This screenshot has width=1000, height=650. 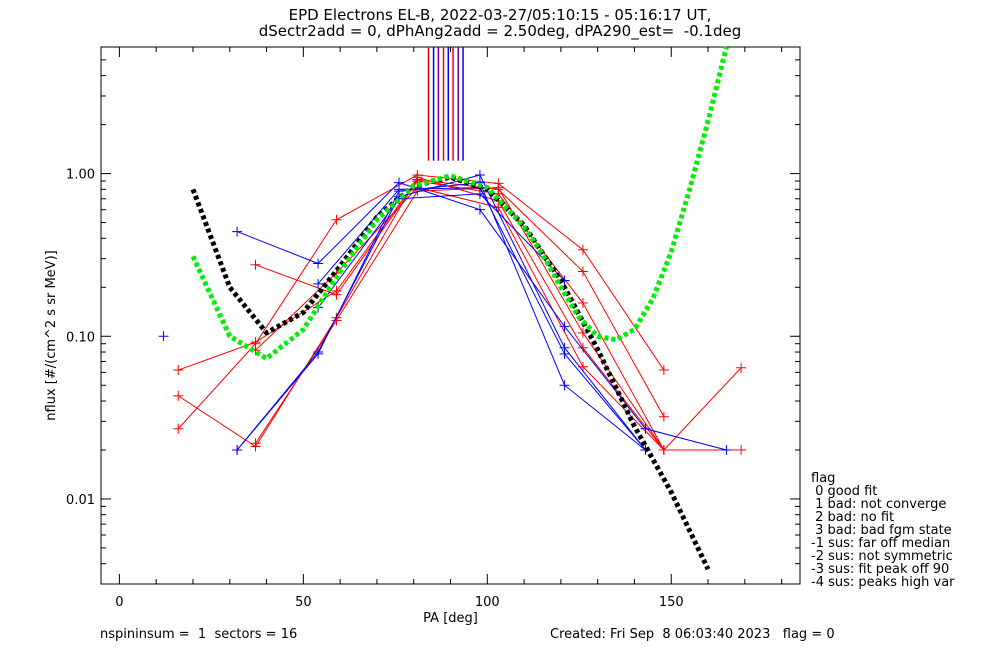 What do you see at coordinates (441, 250) in the screenshot?
I see `series-line` at bounding box center [441, 250].